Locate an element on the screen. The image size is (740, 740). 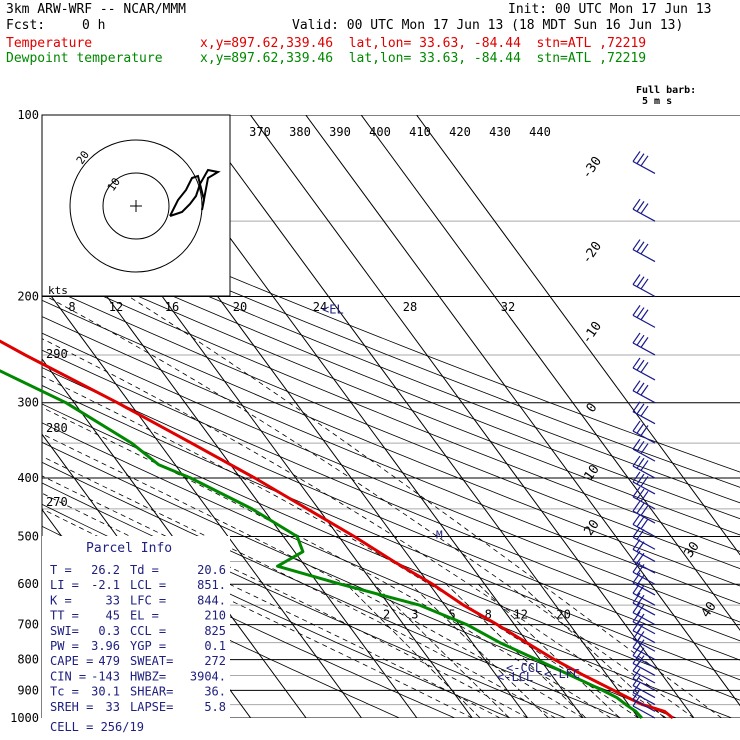
parcel-info-value: 36. is located at coordinates (215, 692).